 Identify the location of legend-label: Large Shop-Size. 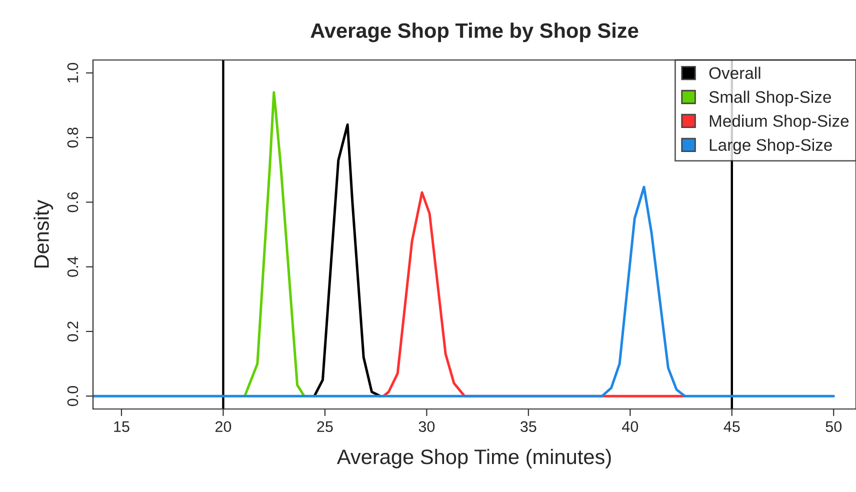
(771, 146).